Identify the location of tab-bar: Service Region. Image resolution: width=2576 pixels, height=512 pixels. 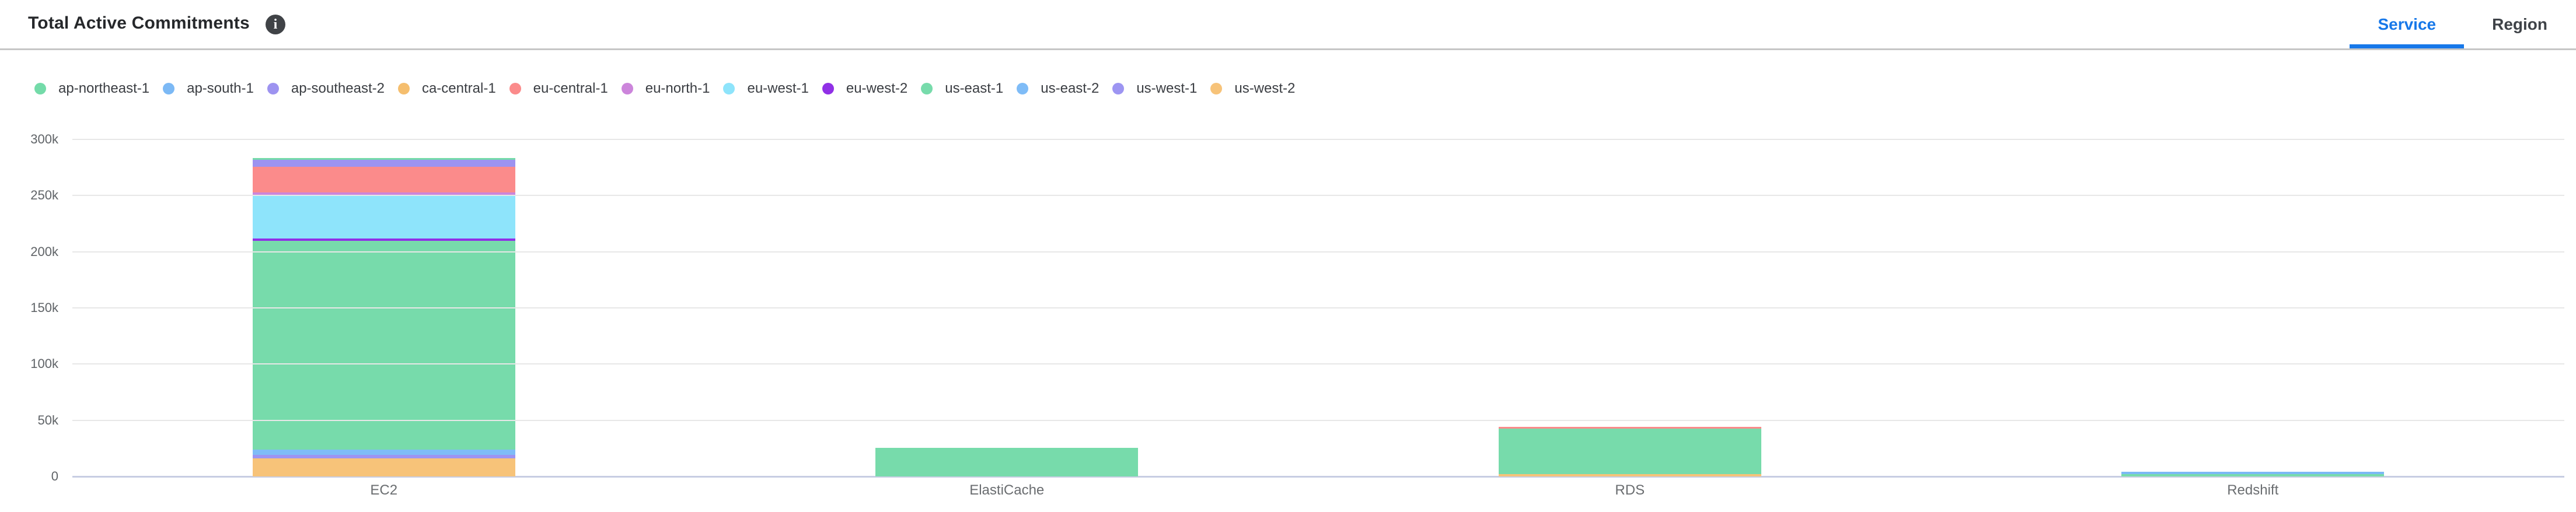
(2462, 24).